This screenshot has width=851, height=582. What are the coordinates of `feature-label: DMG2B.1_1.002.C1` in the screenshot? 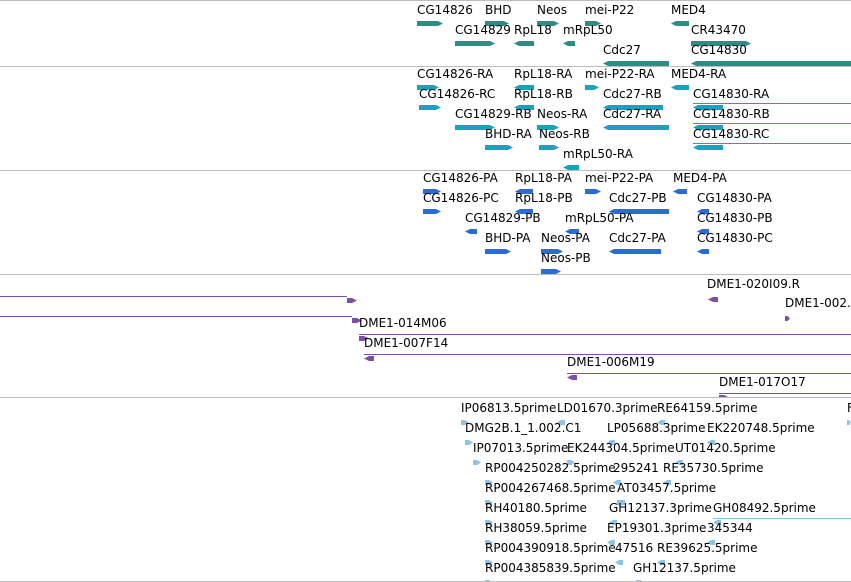 It's located at (523, 428).